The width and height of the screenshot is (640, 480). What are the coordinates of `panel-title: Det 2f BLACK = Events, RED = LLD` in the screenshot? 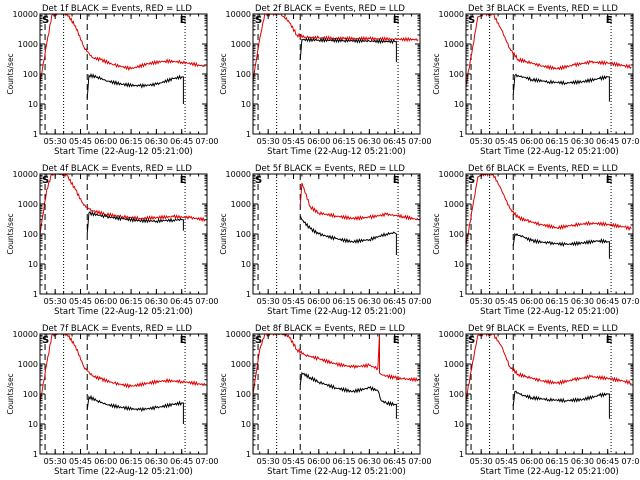 It's located at (330, 9).